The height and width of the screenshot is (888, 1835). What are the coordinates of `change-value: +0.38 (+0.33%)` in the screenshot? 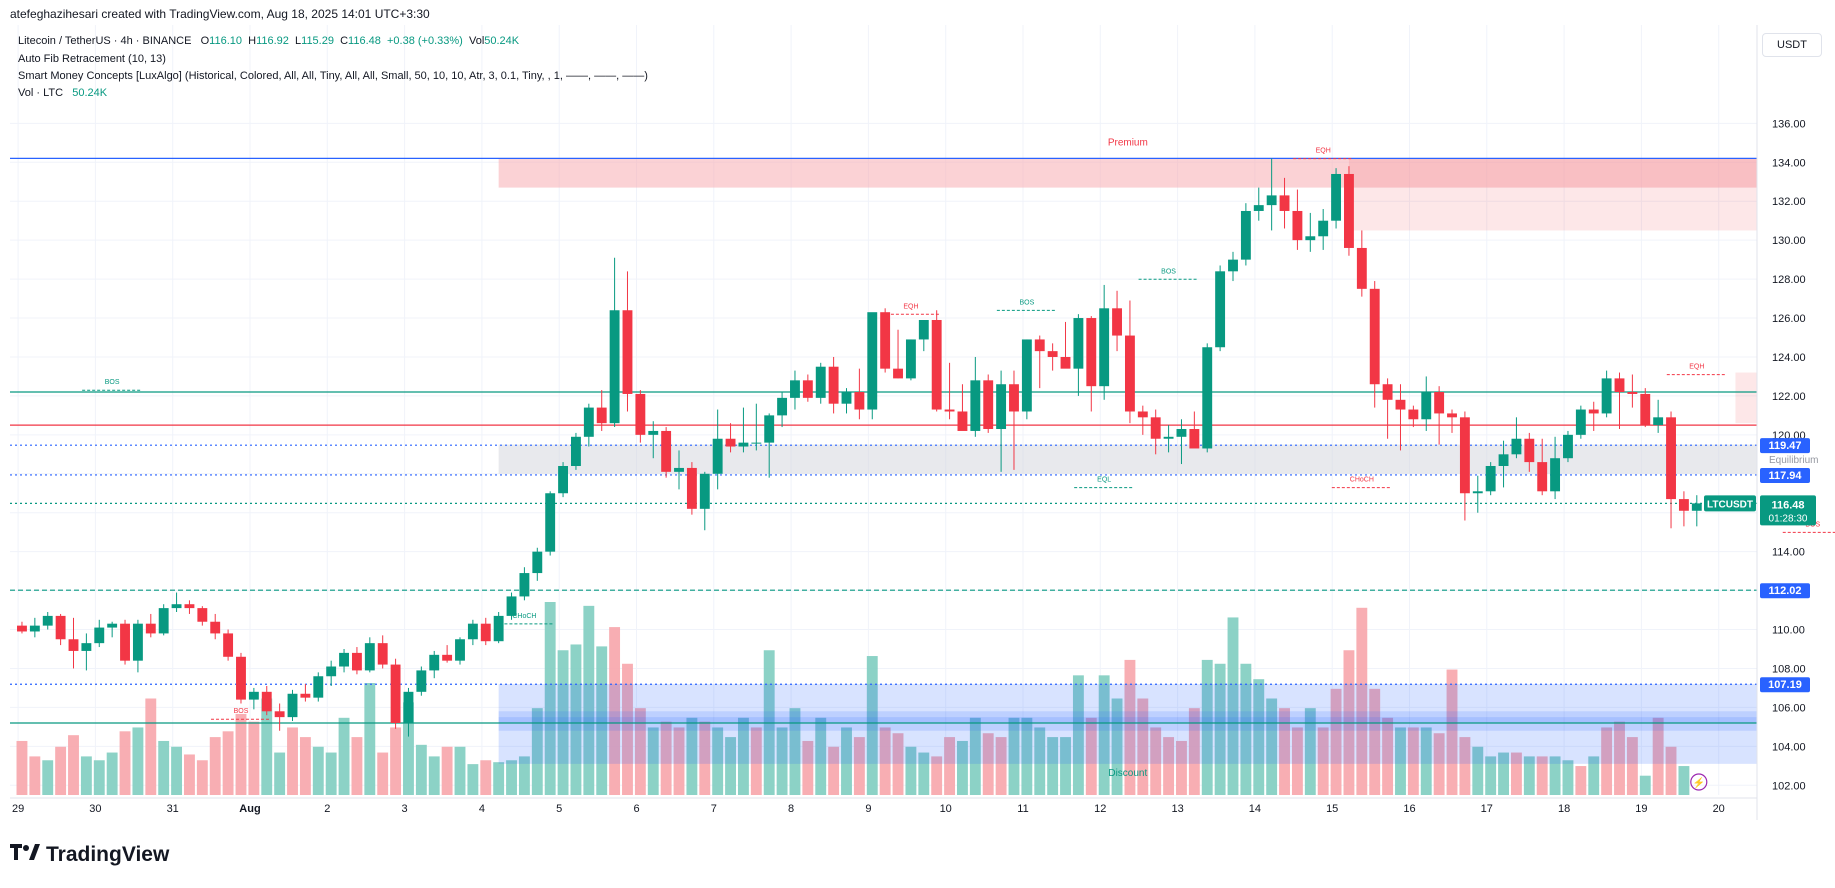 It's located at (425, 41).